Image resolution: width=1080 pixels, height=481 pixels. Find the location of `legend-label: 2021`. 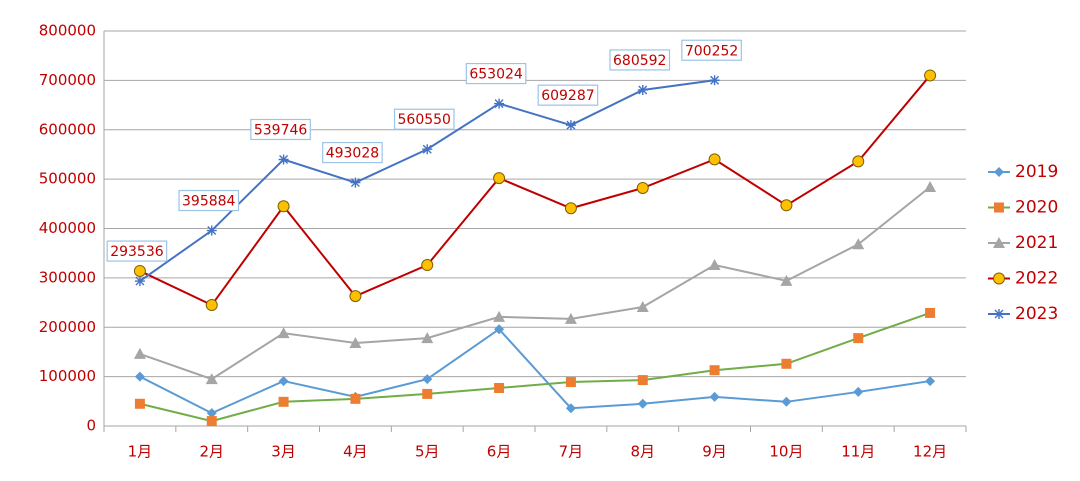

legend-label: 2021 is located at coordinates (1036, 243).